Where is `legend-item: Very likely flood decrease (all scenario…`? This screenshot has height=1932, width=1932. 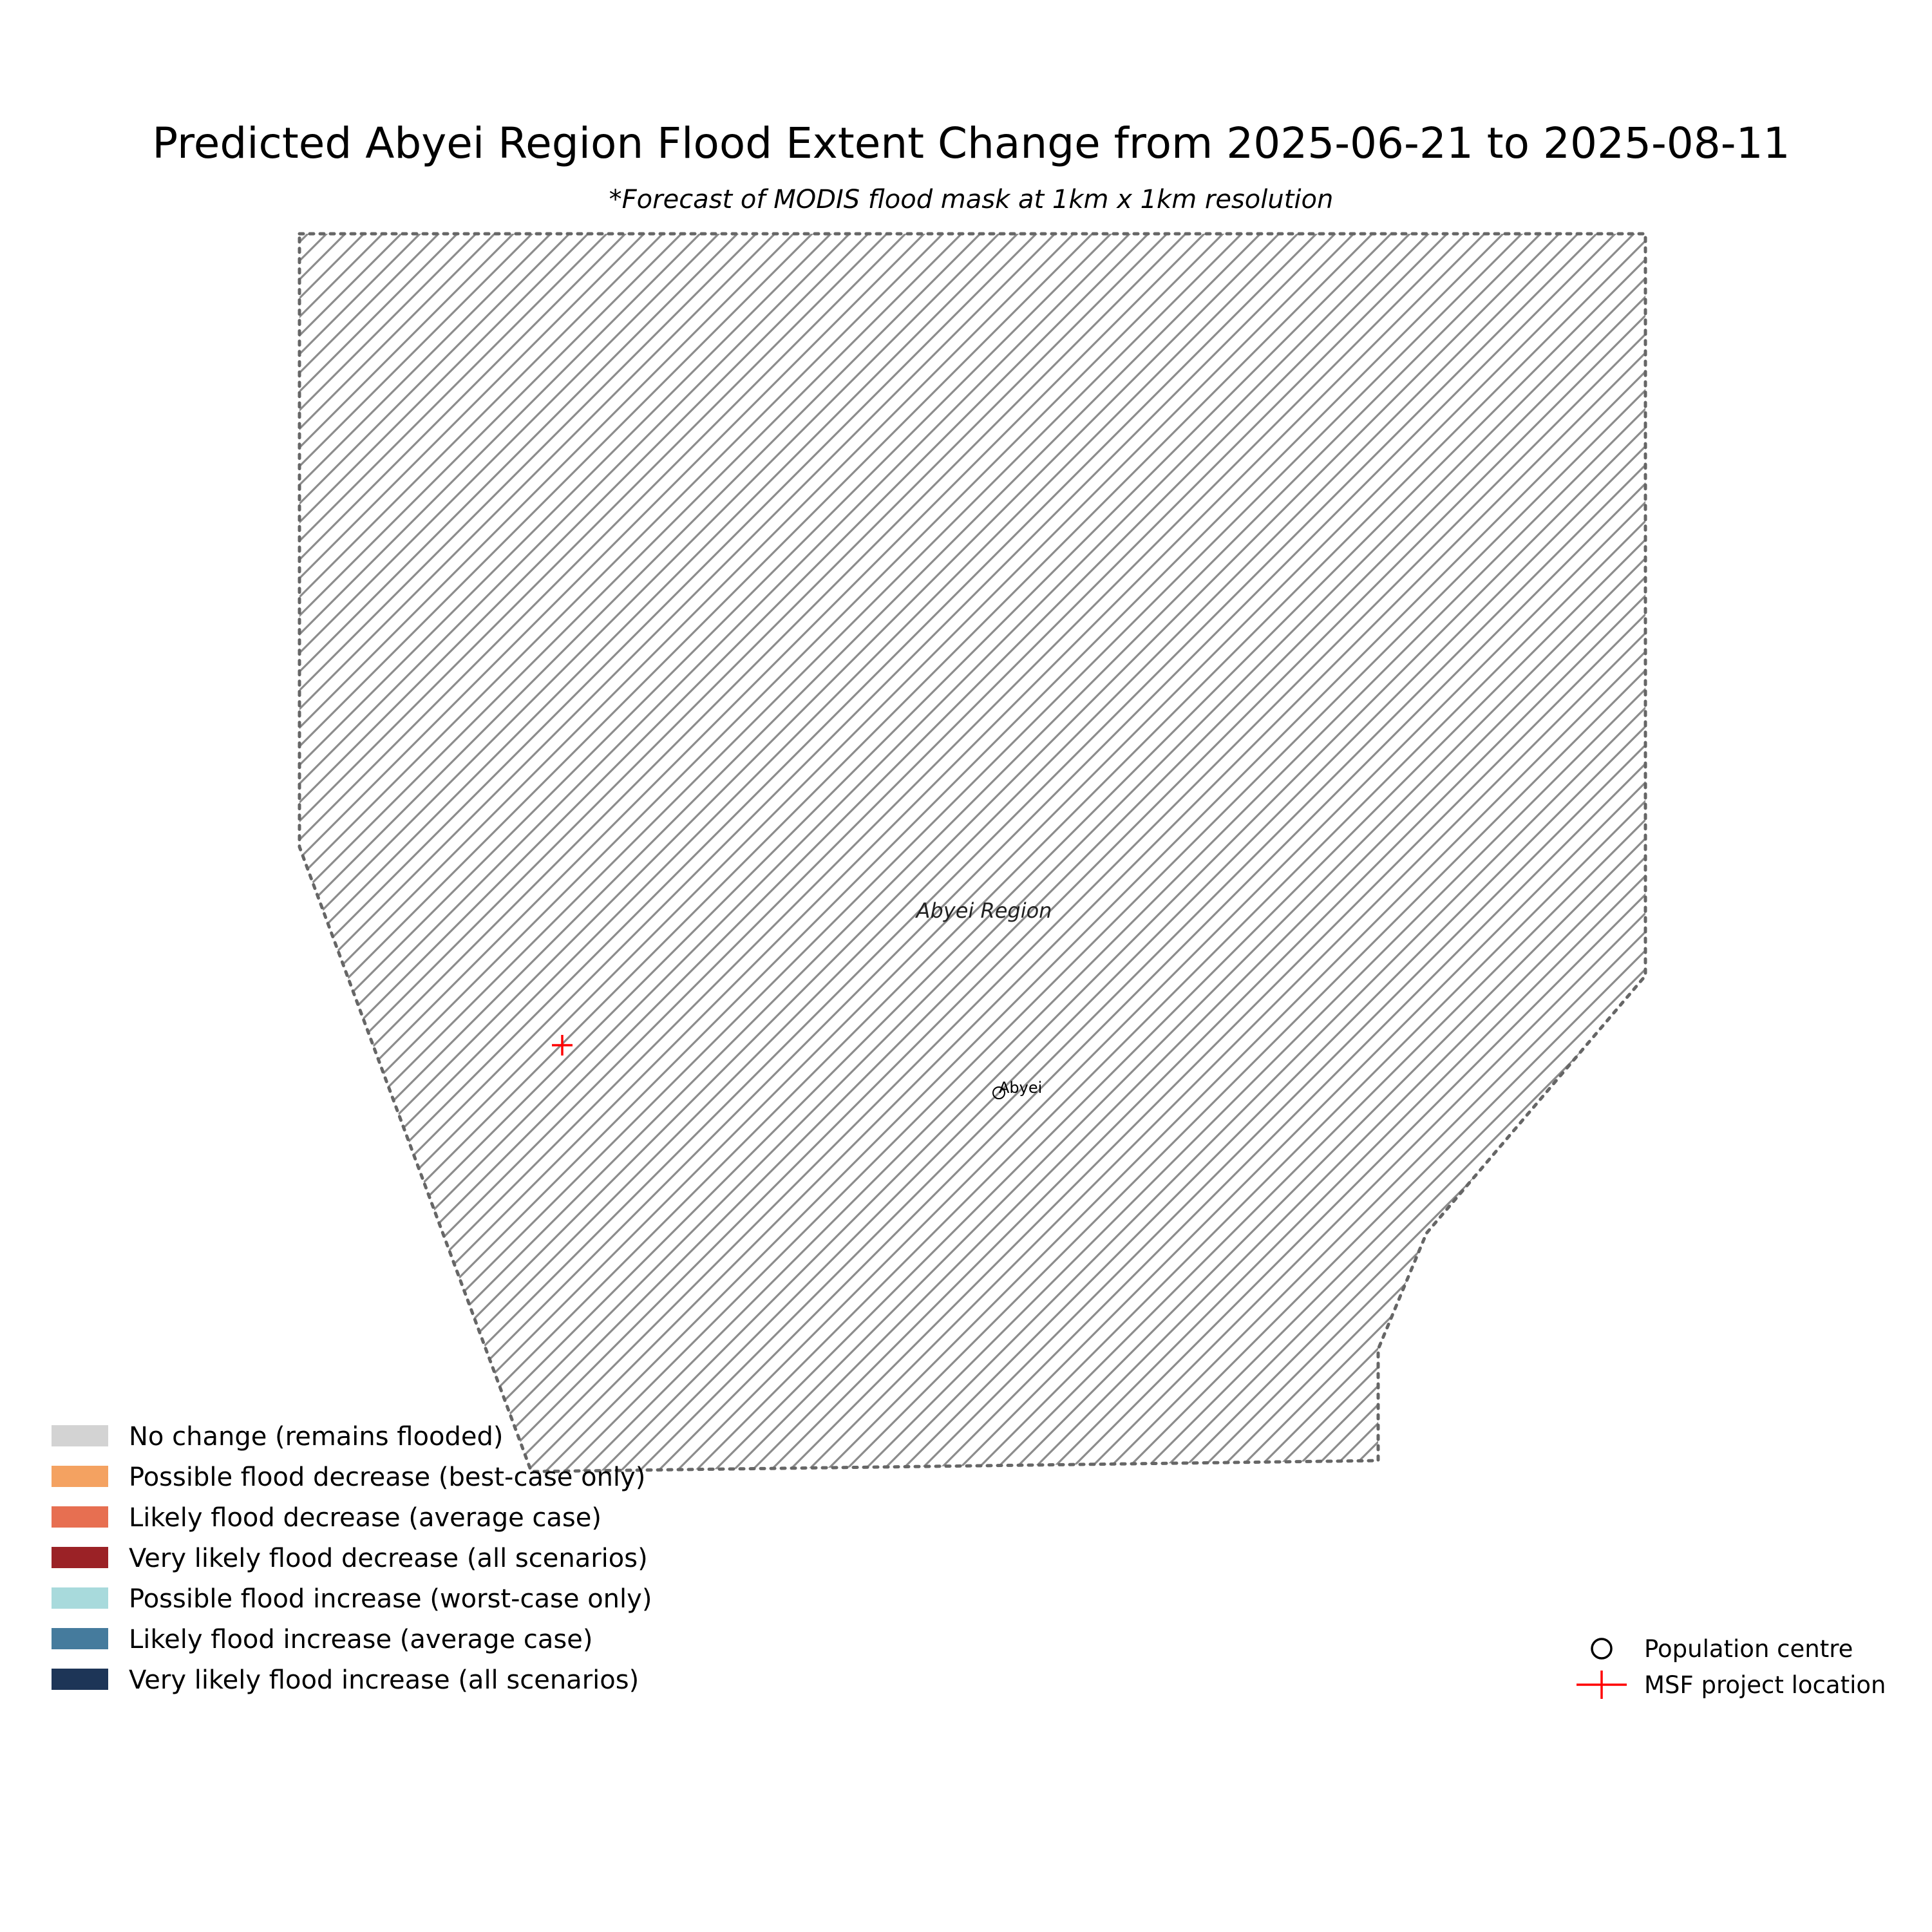 legend-item: Very likely flood decrease (all scenario… is located at coordinates (350, 1558).